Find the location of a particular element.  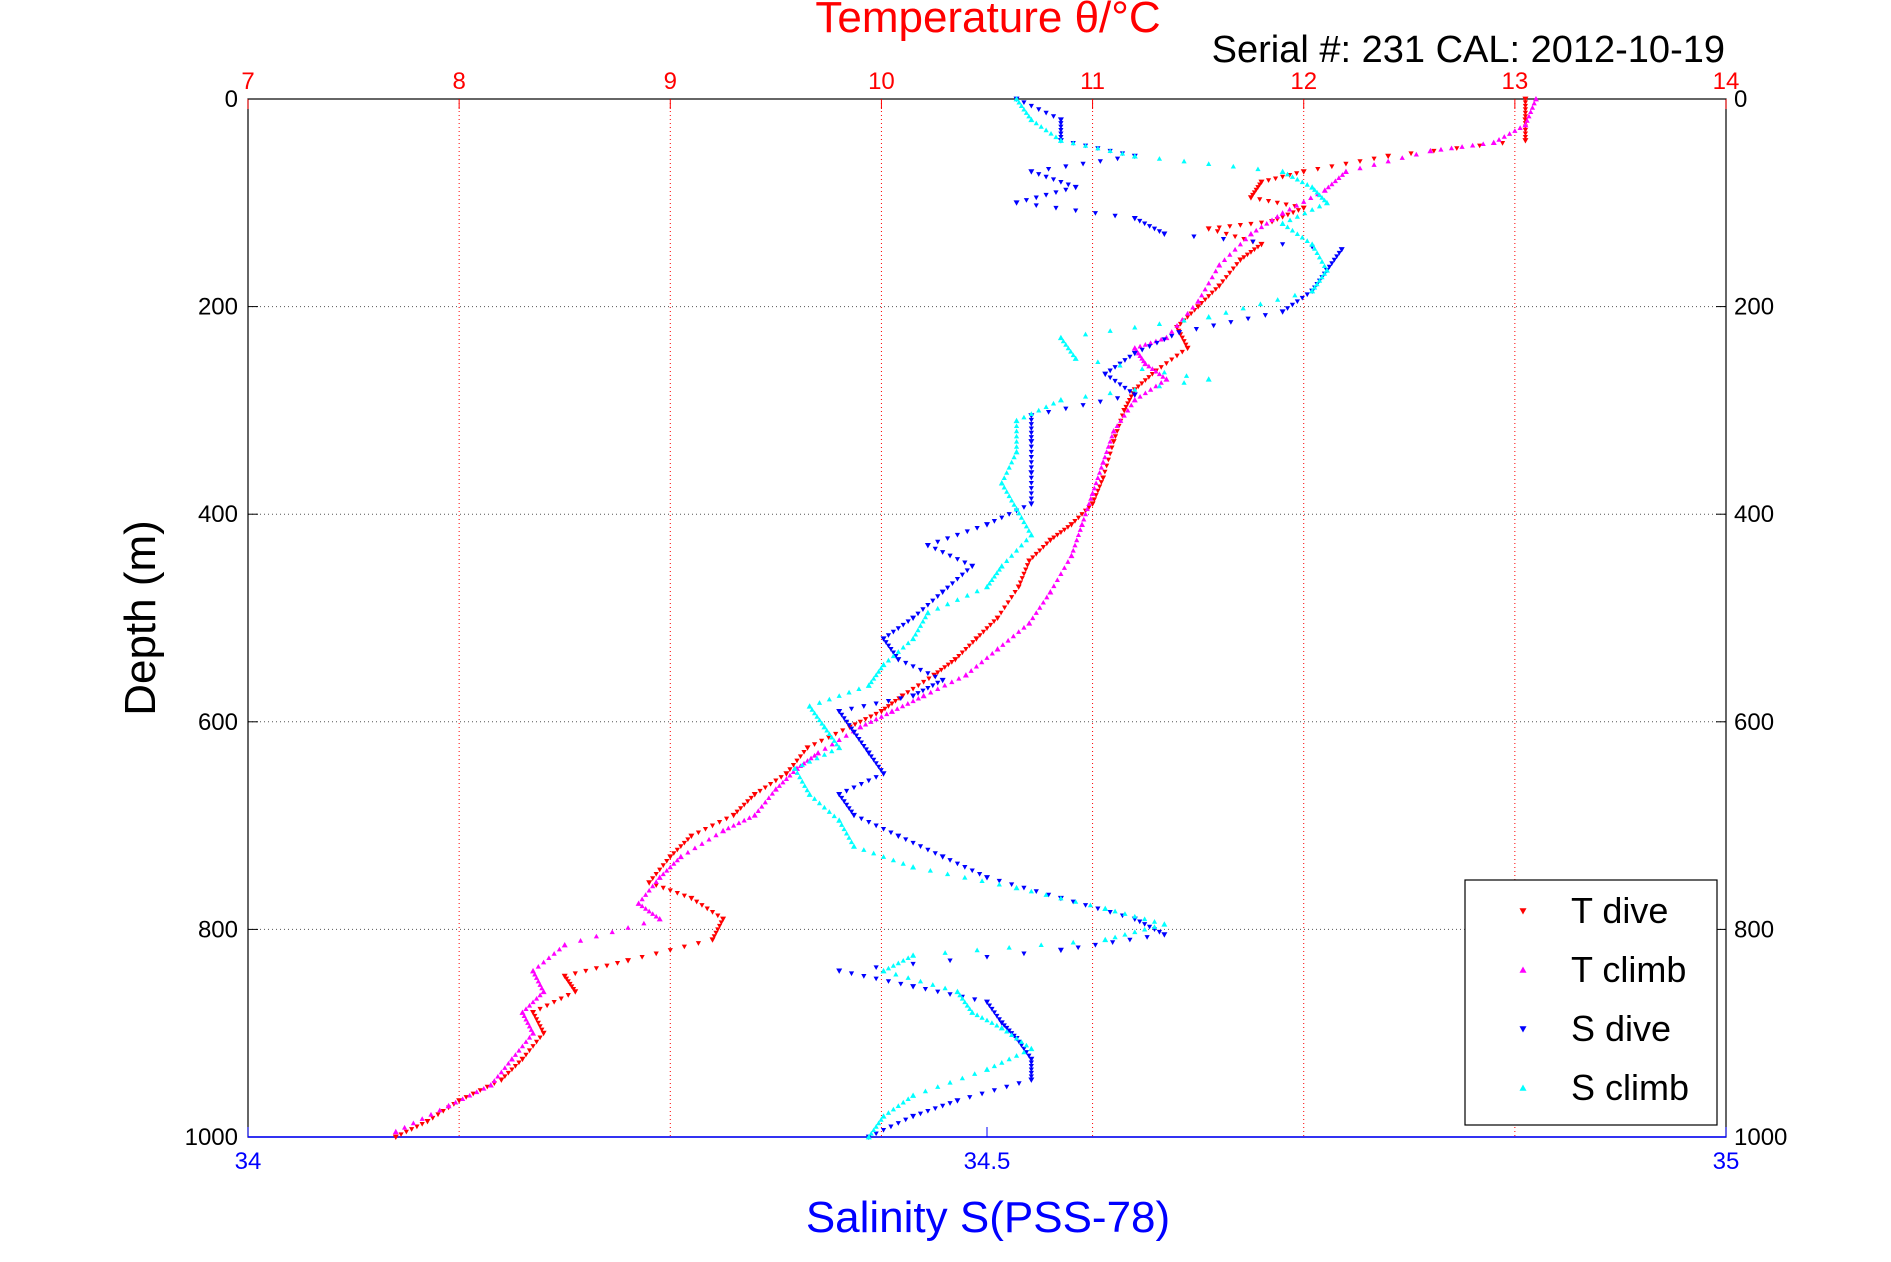

legend: T dive T climb S dive S climb is located at coordinates (1591, 1002).